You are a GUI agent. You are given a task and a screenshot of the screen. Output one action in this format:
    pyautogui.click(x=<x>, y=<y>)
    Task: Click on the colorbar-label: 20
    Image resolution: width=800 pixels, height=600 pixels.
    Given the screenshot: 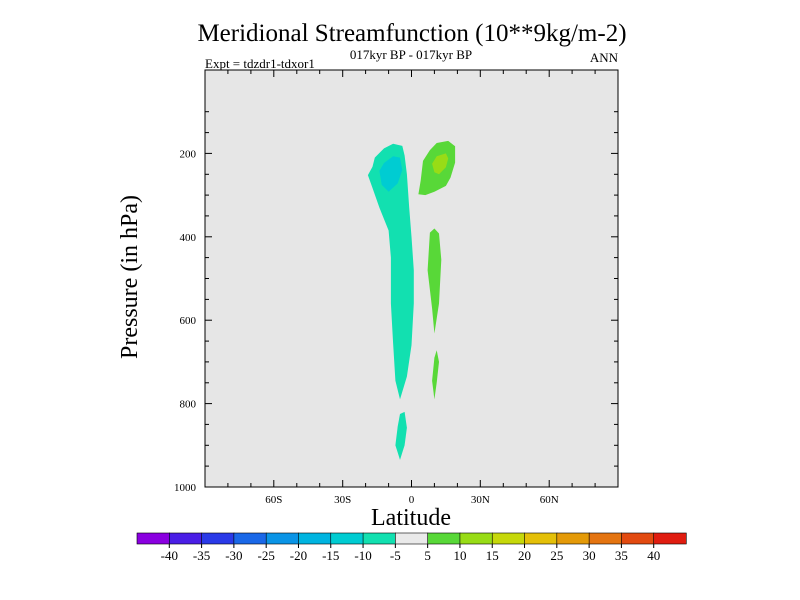 What is the action you would take?
    pyautogui.click(x=524, y=555)
    